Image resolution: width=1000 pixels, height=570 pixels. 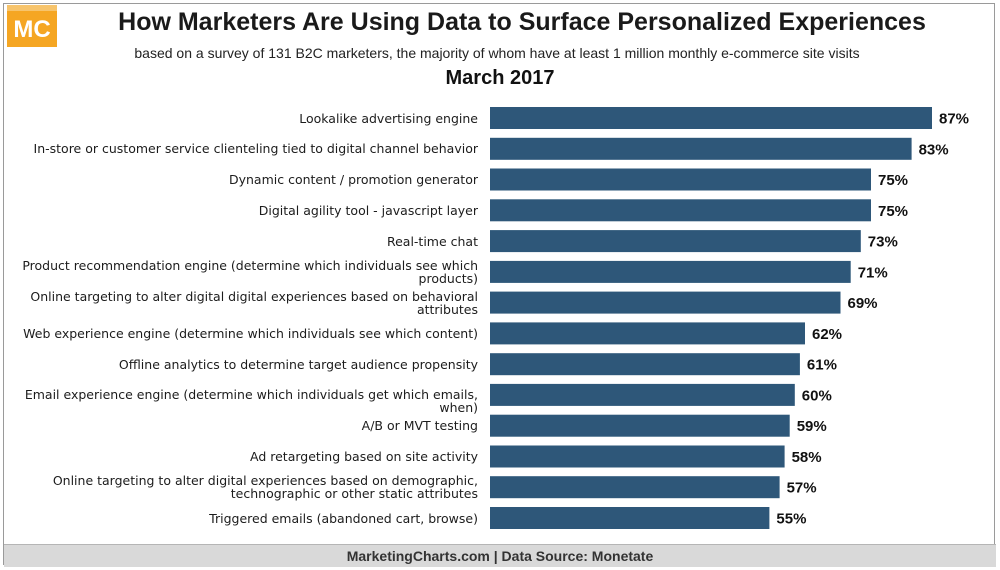 I want to click on category-label-line: Ad retargeting based on site activity, so click(x=364, y=456).